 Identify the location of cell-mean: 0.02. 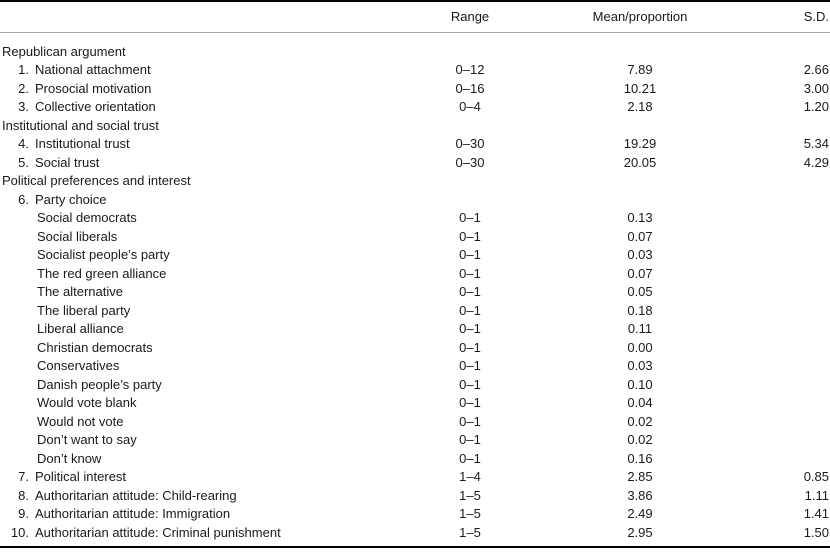
(640, 440).